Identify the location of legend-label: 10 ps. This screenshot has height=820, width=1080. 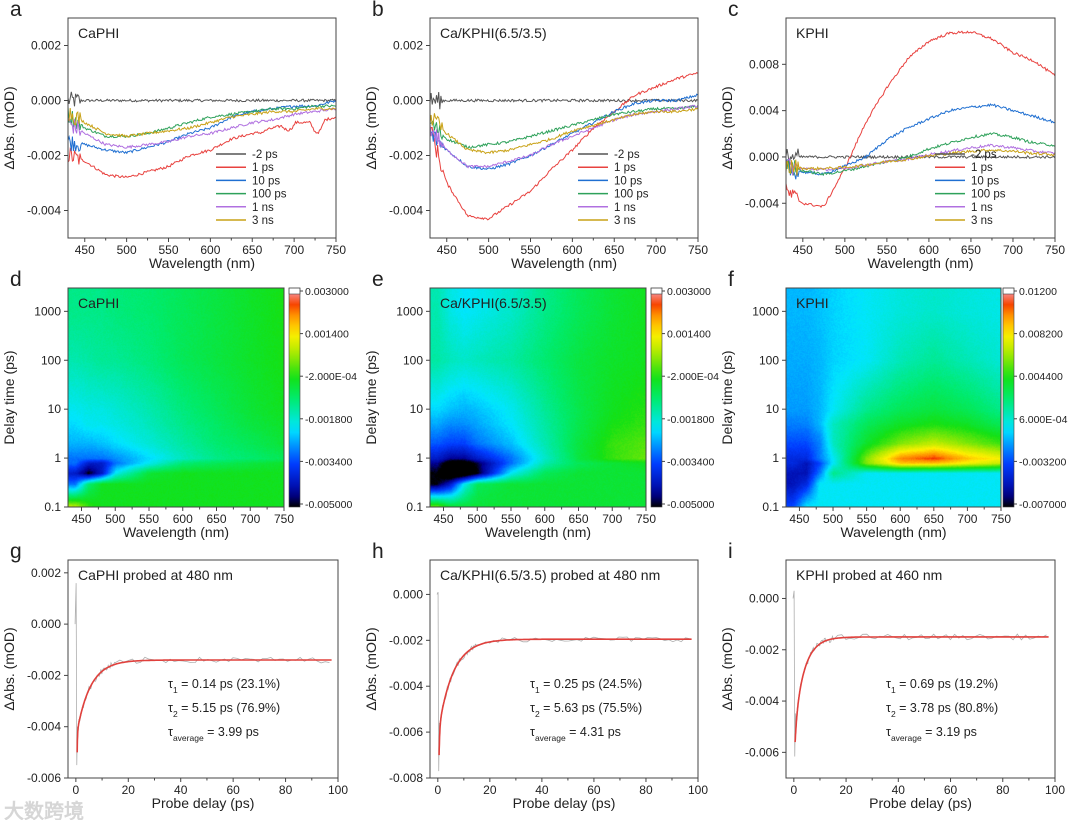
(266, 181).